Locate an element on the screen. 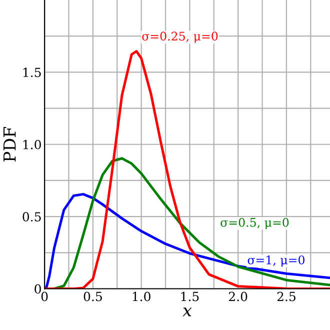  x-tick-label: 2.0 is located at coordinates (238, 297).